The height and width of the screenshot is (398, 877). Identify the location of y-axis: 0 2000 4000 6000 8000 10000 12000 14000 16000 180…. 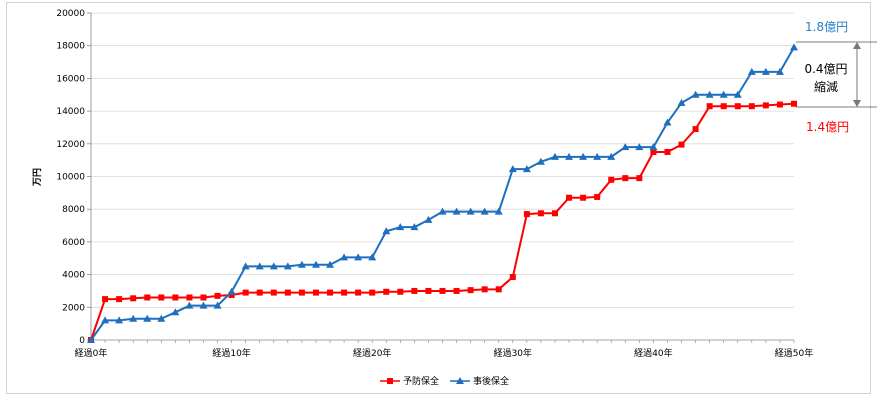
(73, 177).